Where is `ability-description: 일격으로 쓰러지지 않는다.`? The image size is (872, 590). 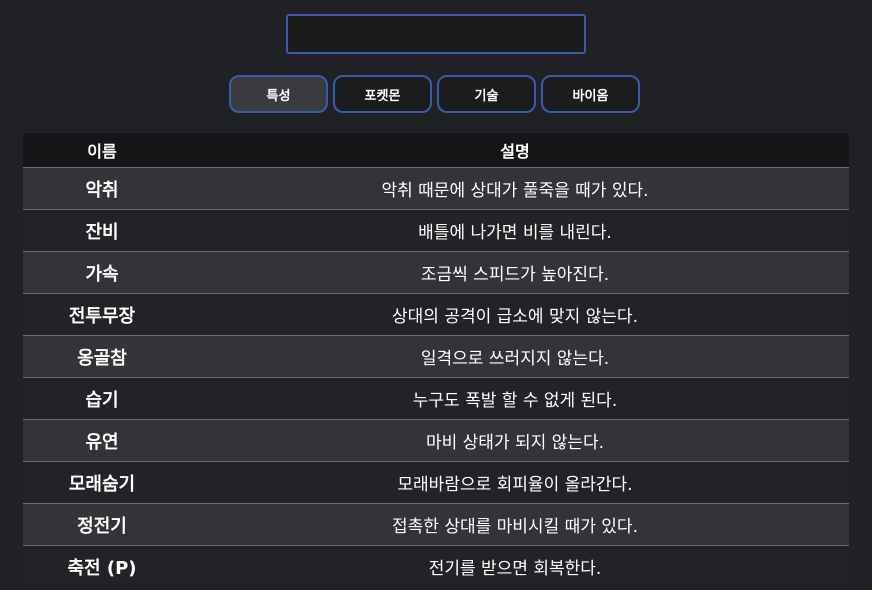 ability-description: 일격으로 쓰러지지 않는다. is located at coordinates (515, 356).